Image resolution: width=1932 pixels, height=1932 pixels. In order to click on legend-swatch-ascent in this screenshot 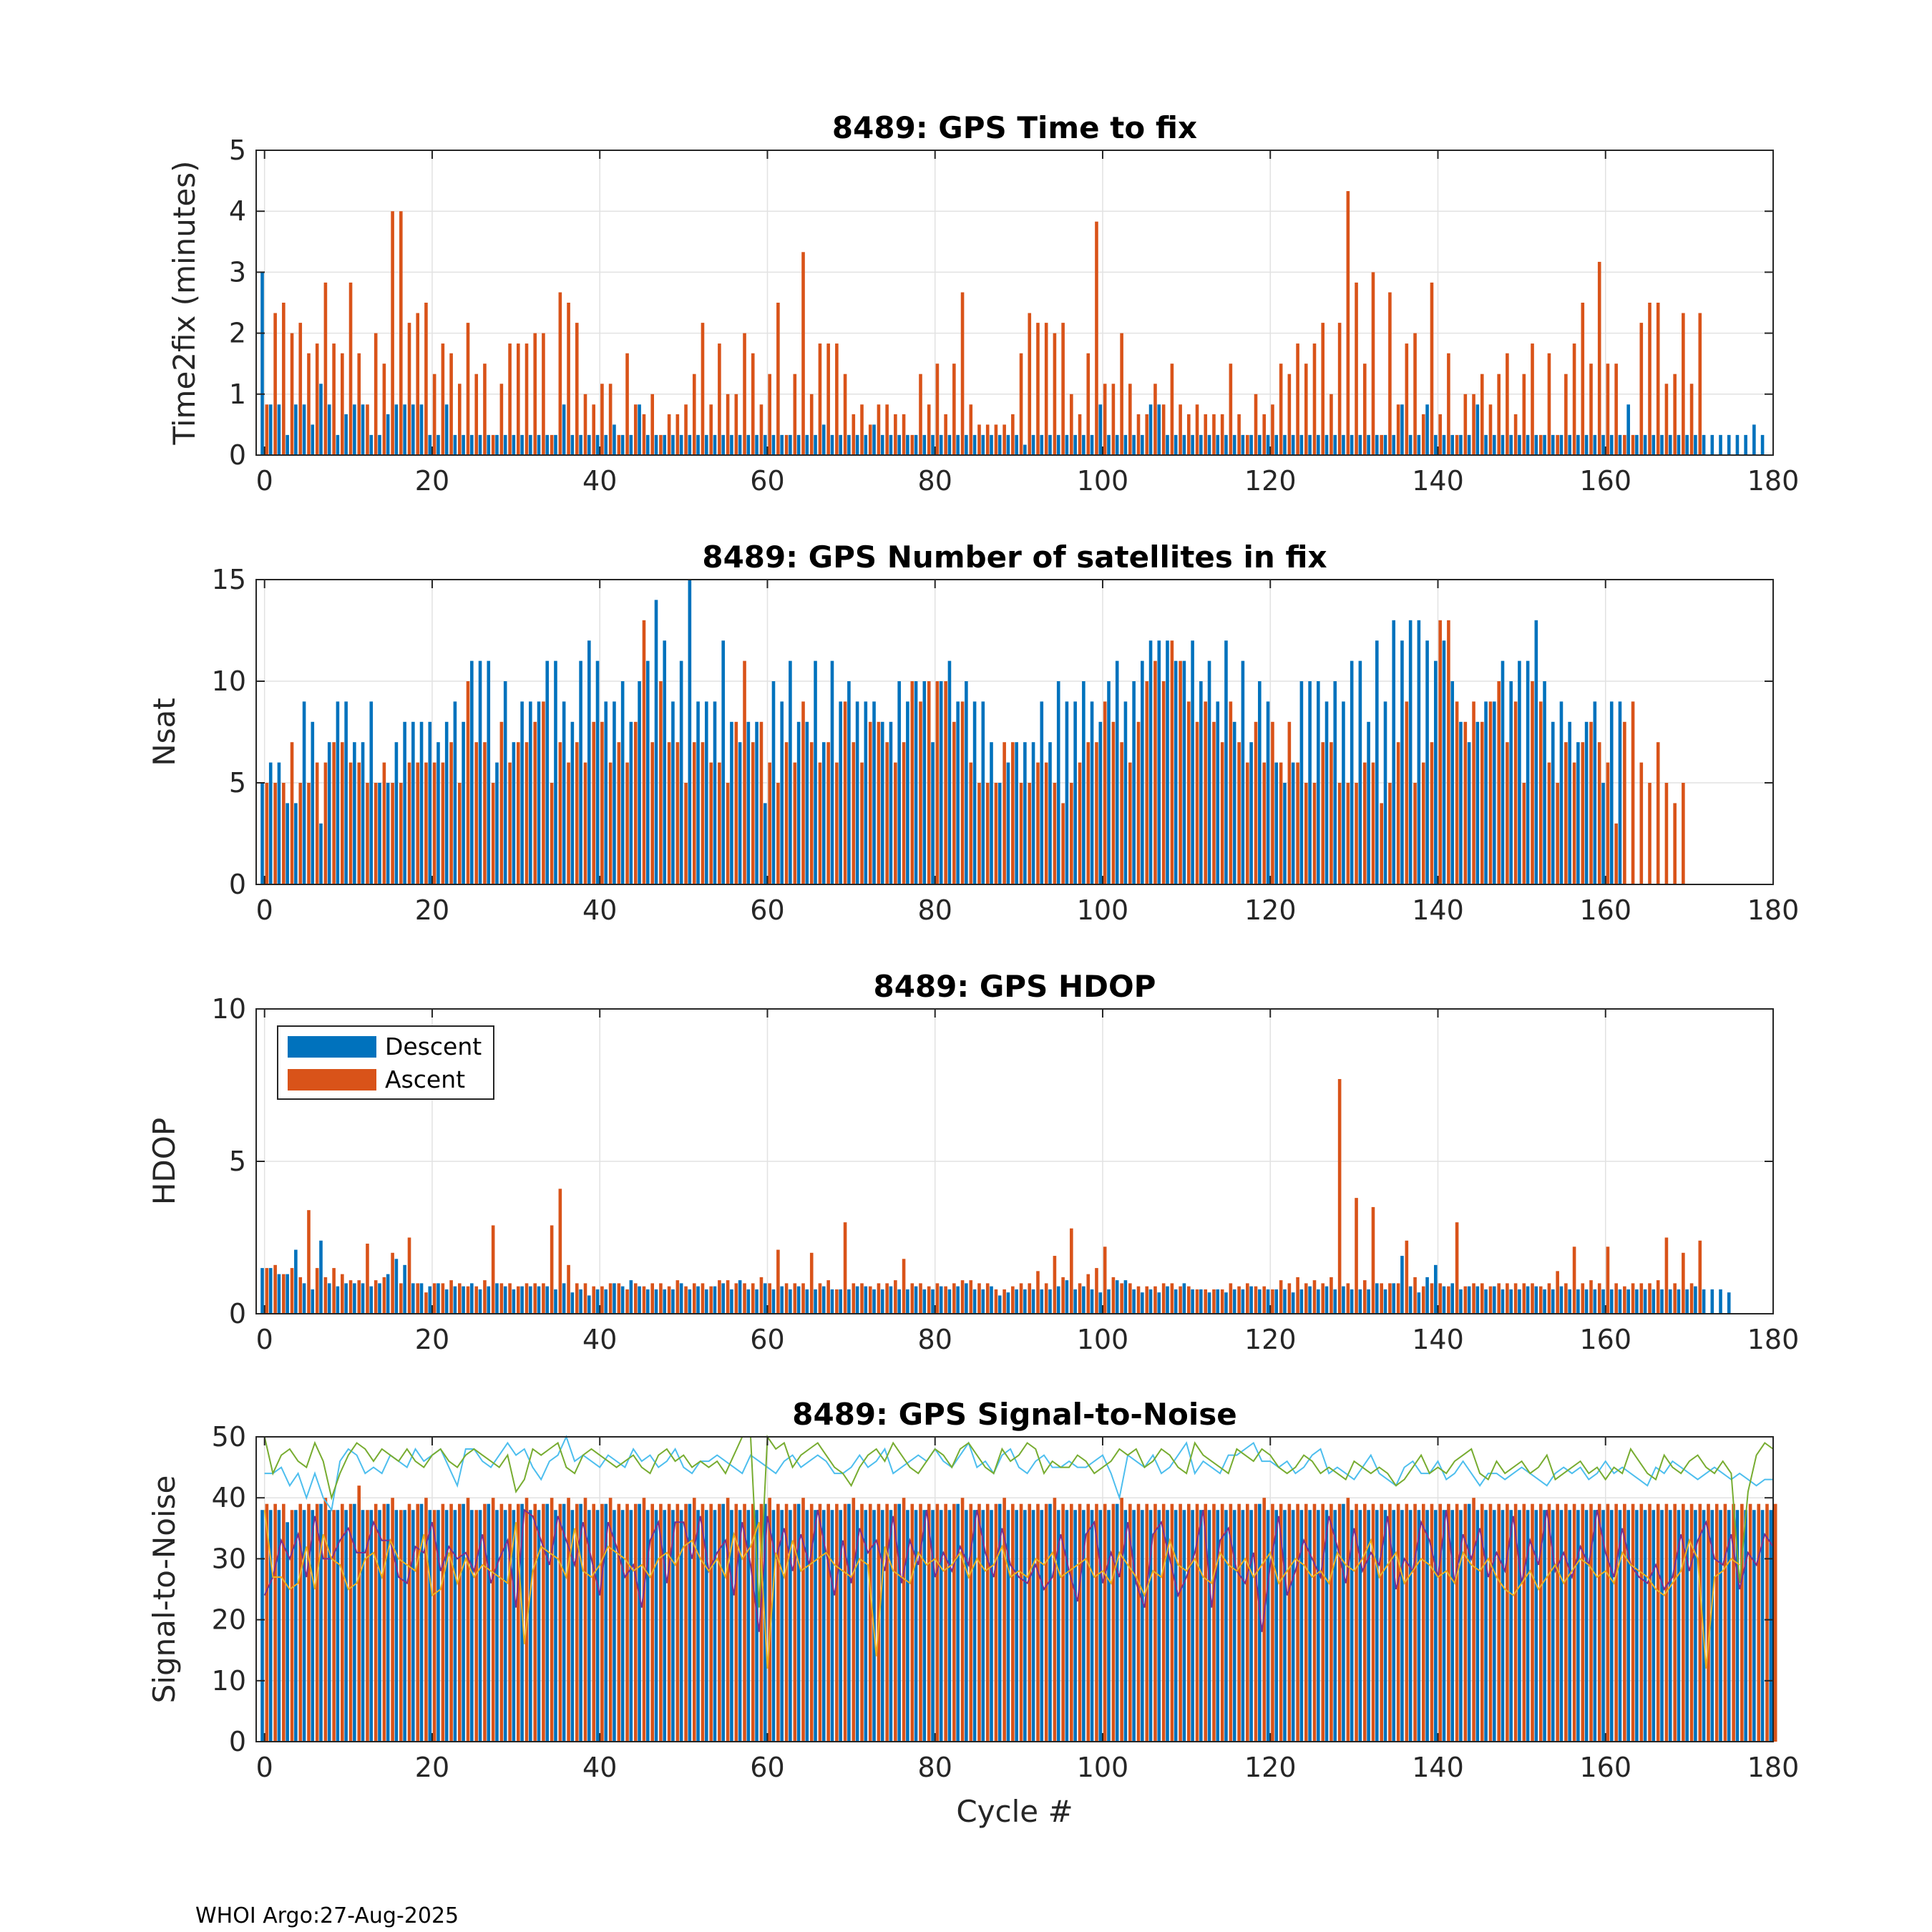, I will do `click(332, 1080)`.